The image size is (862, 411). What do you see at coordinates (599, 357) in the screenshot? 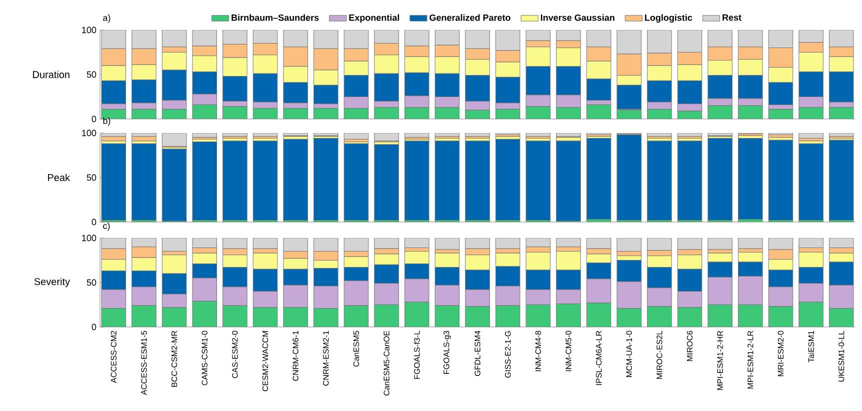
I see `x-tick-label: IPSL-CM6A-LR` at bounding box center [599, 357].